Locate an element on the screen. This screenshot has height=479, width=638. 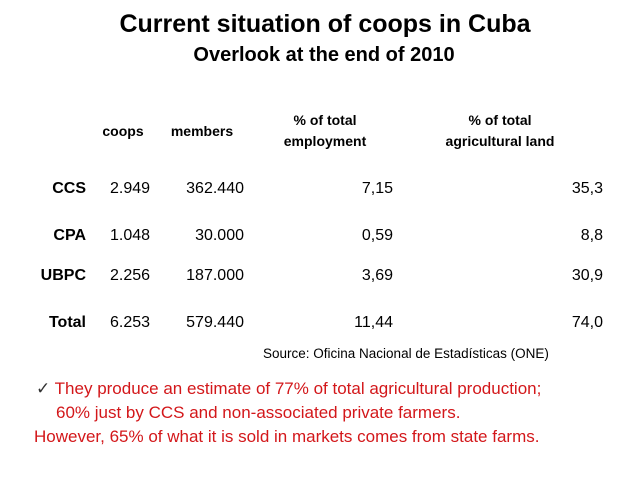
members-value: 187.000 is located at coordinates (215, 275).